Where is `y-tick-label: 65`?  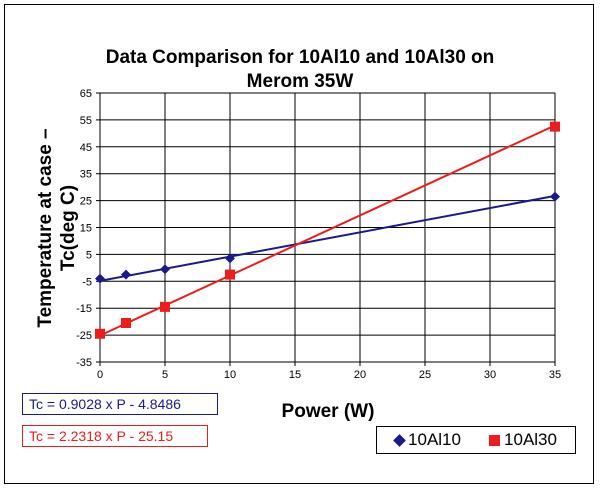 y-tick-label: 65 is located at coordinates (86, 94).